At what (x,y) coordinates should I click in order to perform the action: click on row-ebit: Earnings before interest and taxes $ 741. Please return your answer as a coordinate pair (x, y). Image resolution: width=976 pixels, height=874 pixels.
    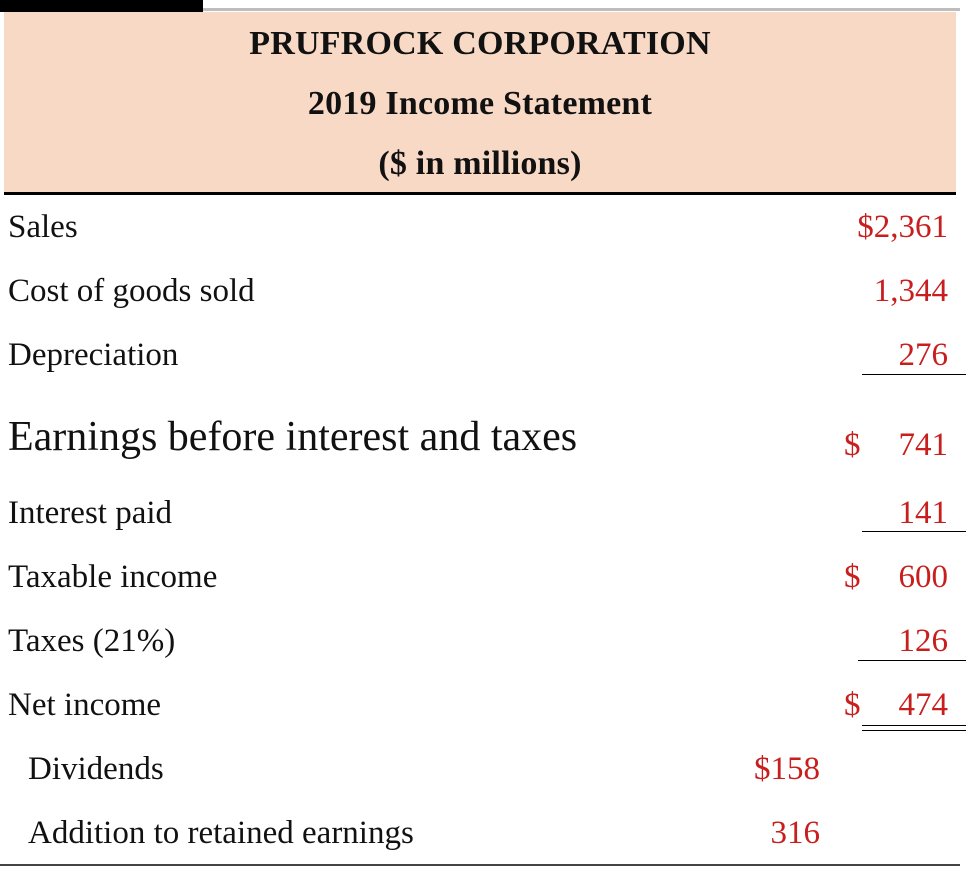
    Looking at the image, I should click on (480, 441).